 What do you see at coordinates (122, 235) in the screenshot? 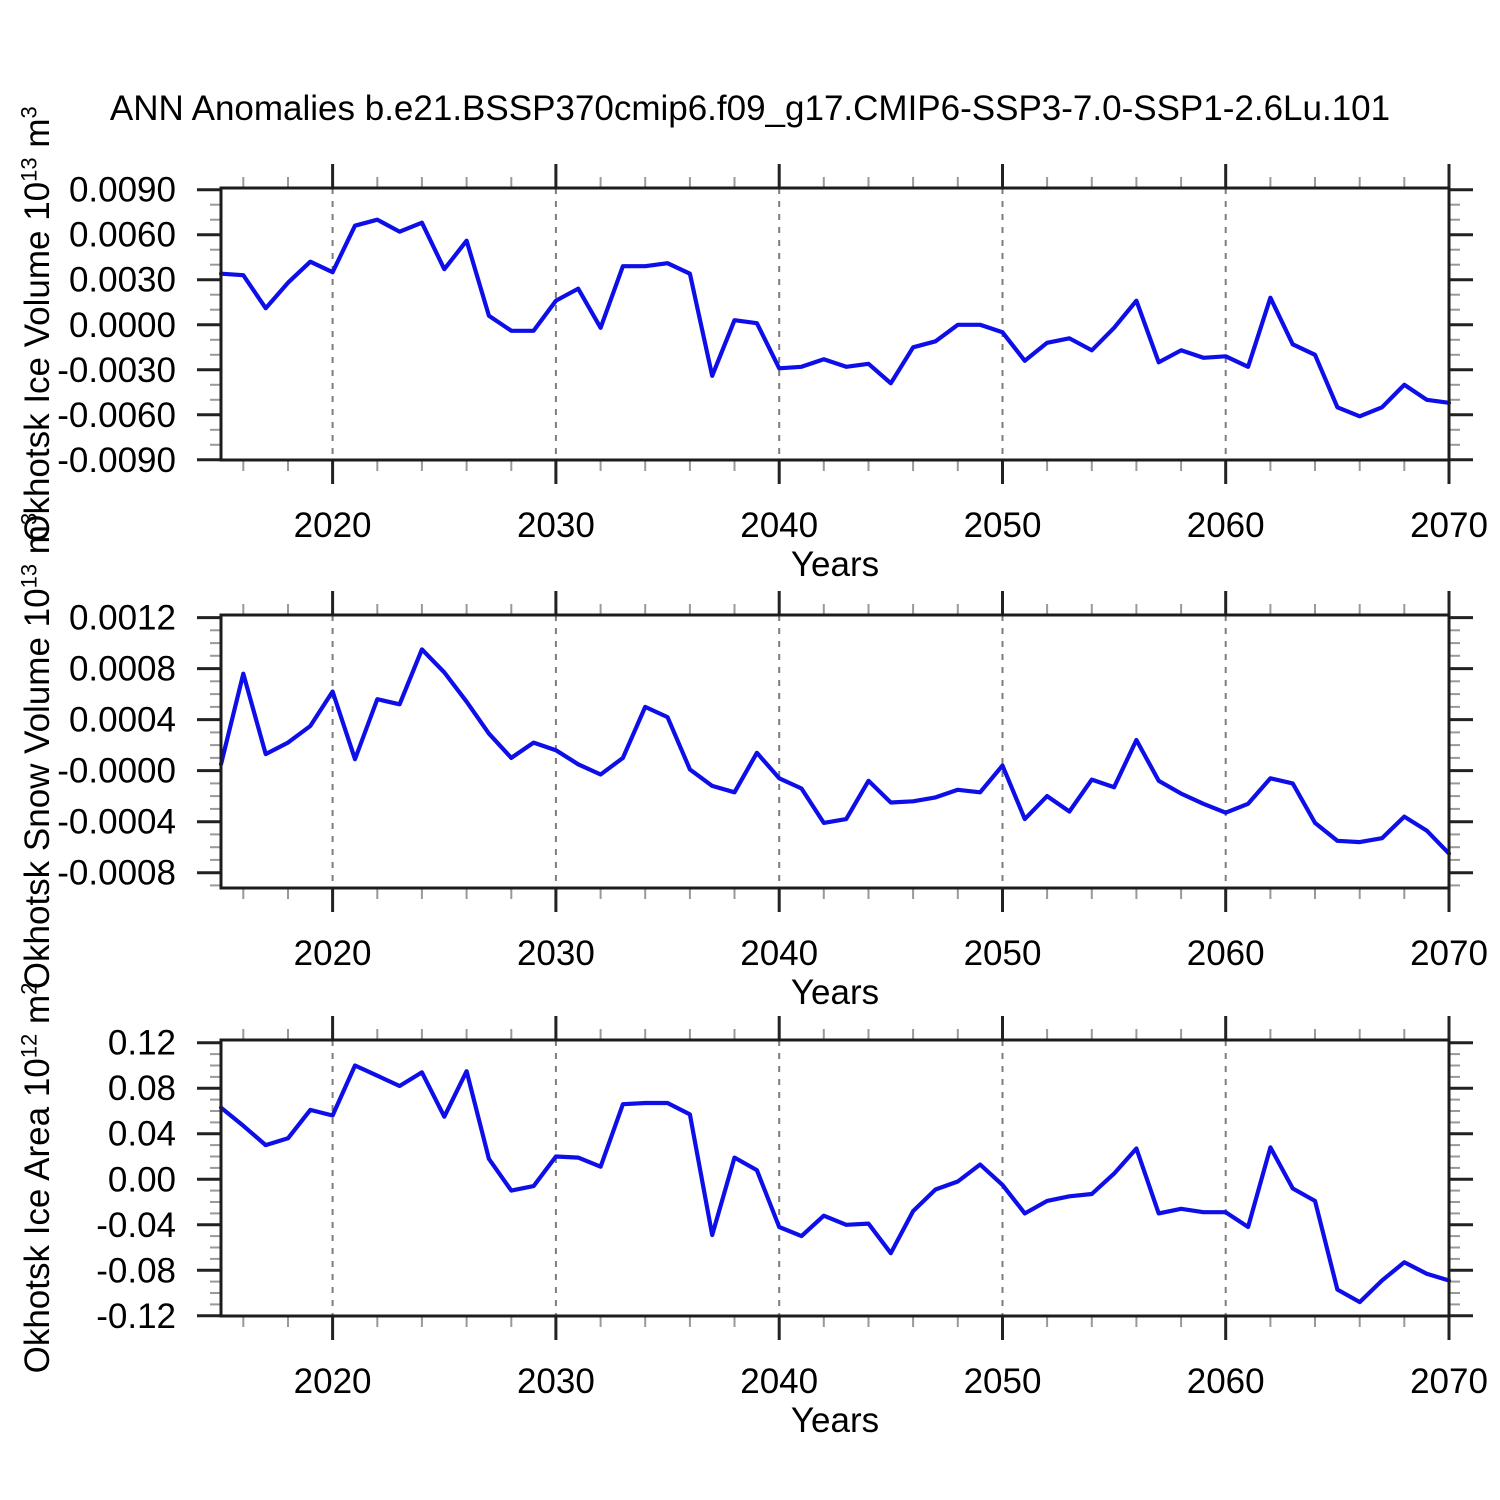
I see `y-tick-label: 0.0060` at bounding box center [122, 235].